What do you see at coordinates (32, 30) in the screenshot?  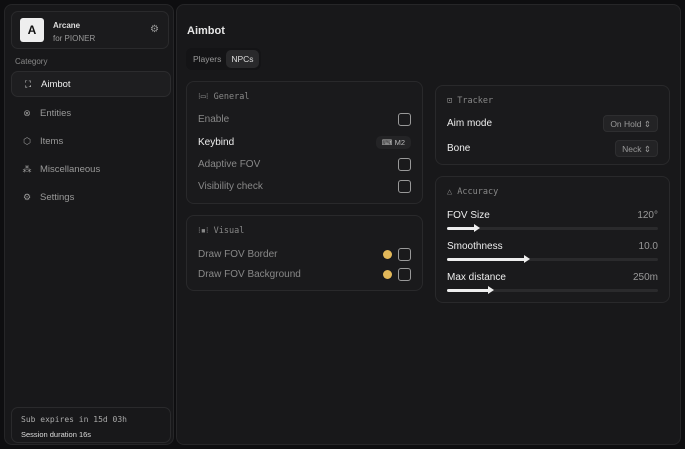 I see `app-logo: A` at bounding box center [32, 30].